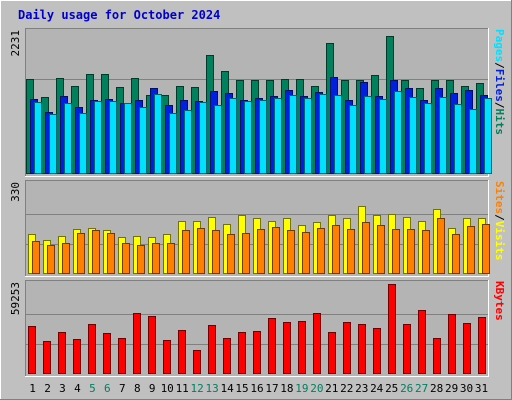 The width and height of the screenshot is (512, 400). Describe the element at coordinates (466, 388) in the screenshot. I see `x-tick-label: 30` at that location.